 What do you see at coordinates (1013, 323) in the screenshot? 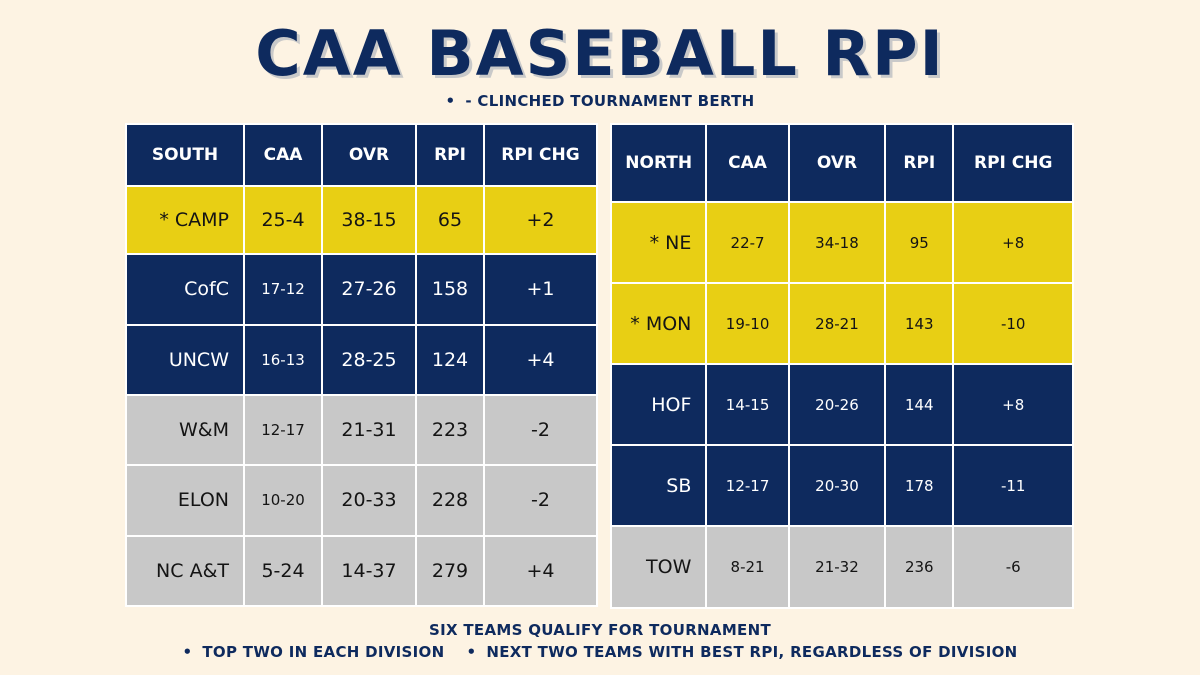
I see `rpi-change: -10` at bounding box center [1013, 323].